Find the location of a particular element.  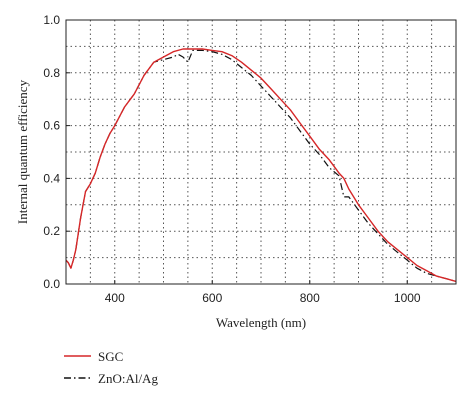

x-tick-label: 400 is located at coordinates (115, 298).